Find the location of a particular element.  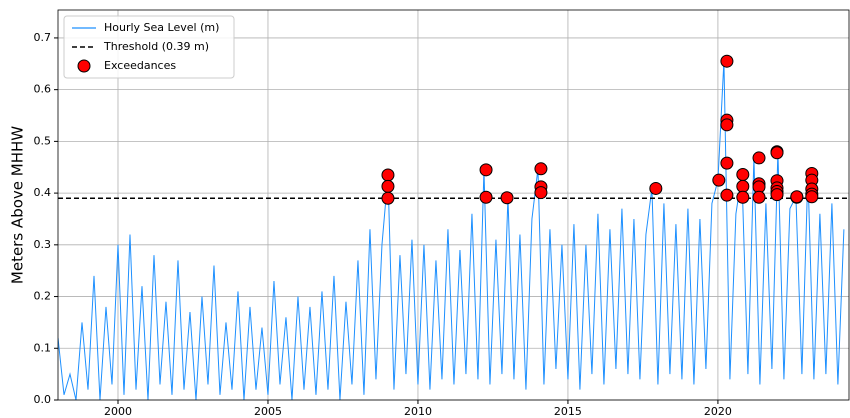

x-tick-label: 2020 is located at coordinates (718, 411).